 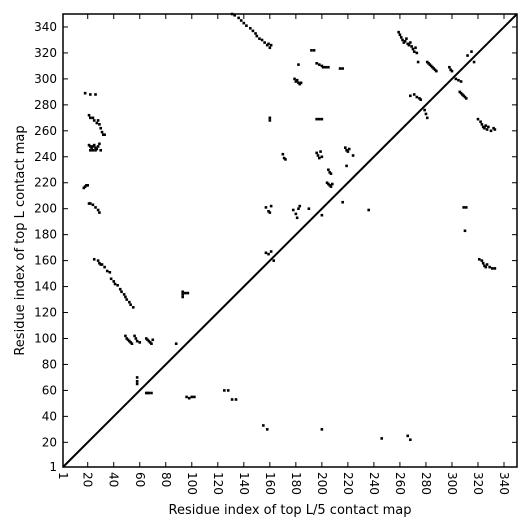 I want to click on x-tick-label: 320, so click(x=478, y=483).